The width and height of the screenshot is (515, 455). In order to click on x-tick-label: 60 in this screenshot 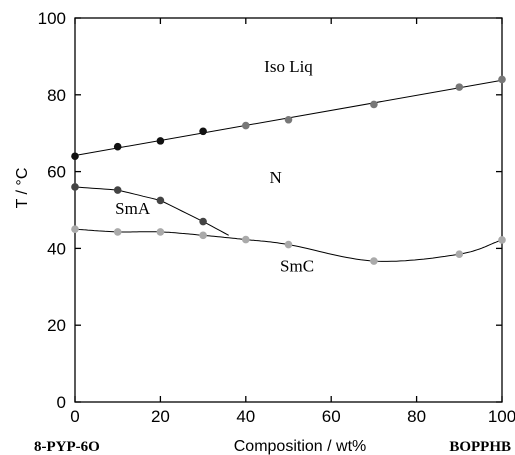, I will do `click(331, 416)`.